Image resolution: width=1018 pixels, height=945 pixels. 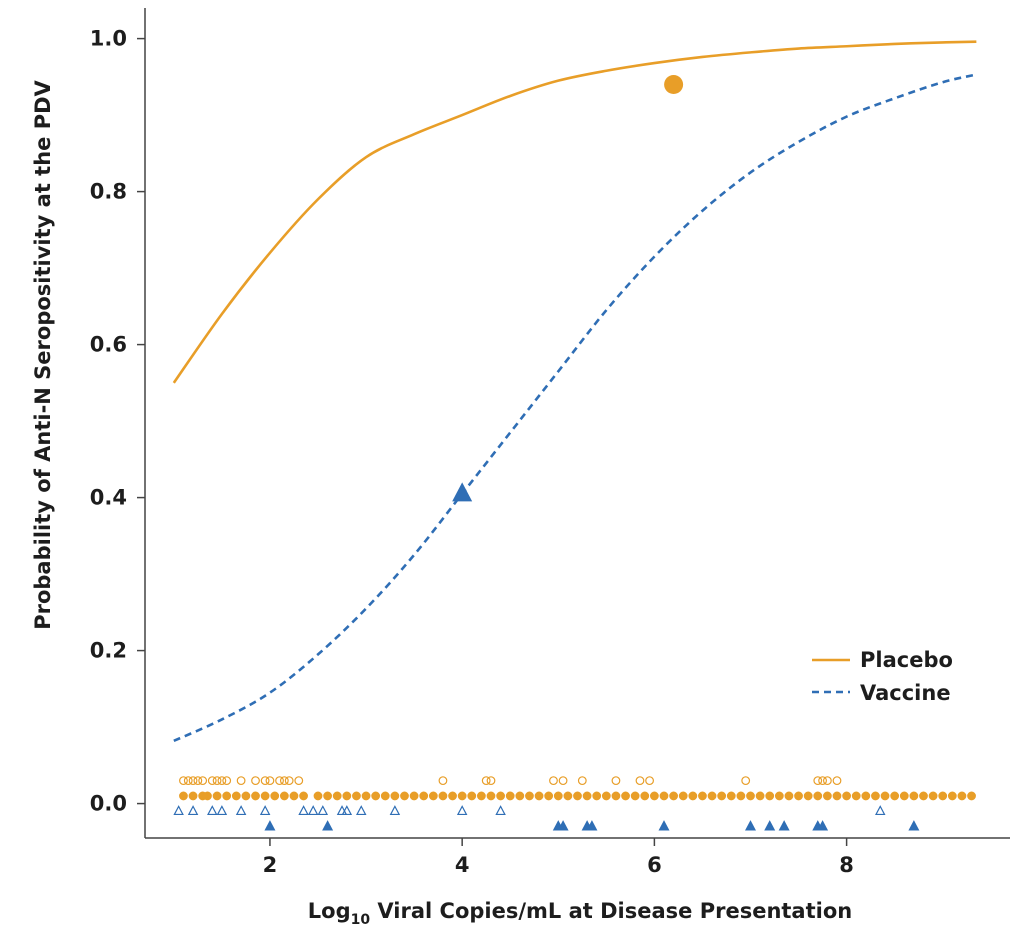 I want to click on x-axis-title-suffix: Viral Copies/mL at Disease Presentation, so click(x=611, y=911).